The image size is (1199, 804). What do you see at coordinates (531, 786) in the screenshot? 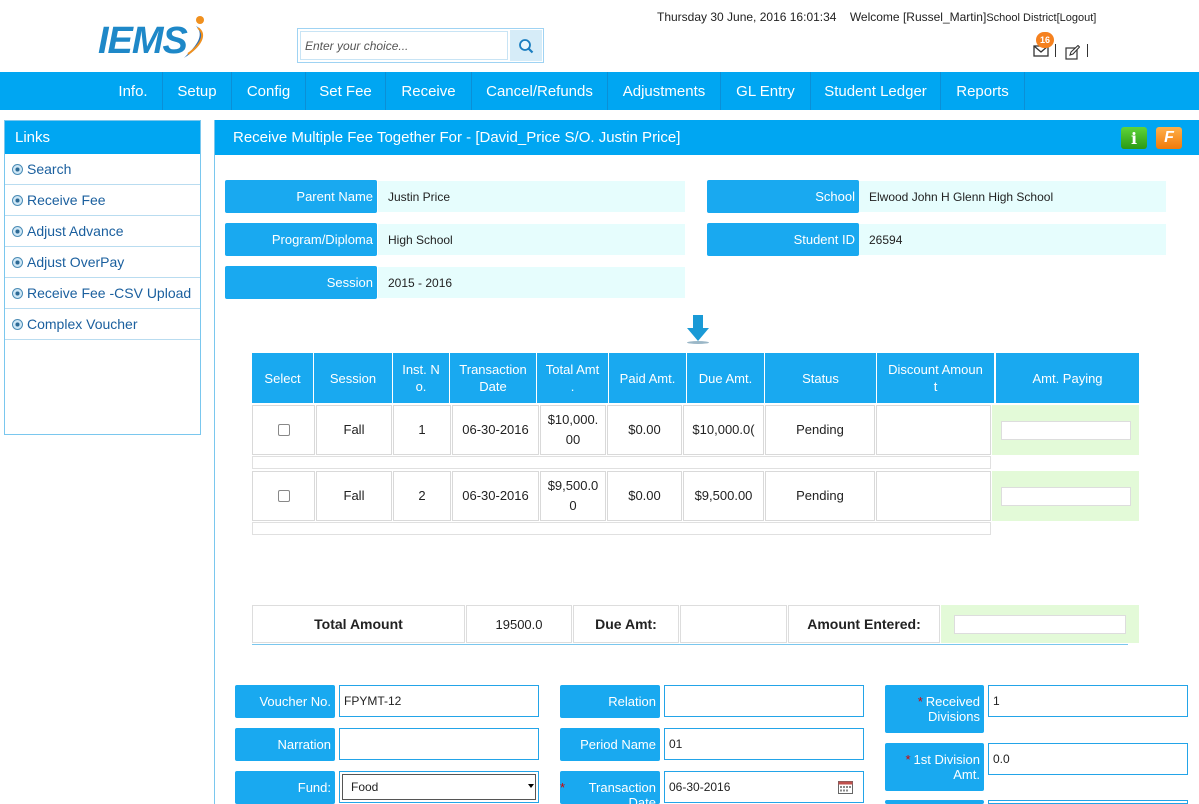
I see `chevron-down-icon` at bounding box center [531, 786].